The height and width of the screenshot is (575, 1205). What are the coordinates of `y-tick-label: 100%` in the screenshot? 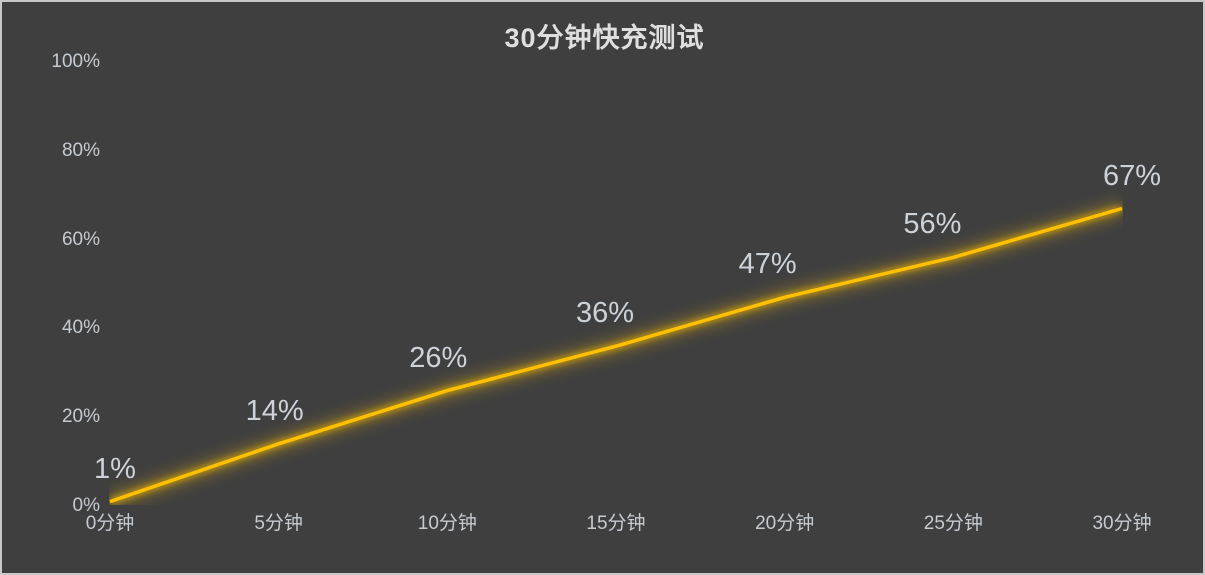 It's located at (75, 61).